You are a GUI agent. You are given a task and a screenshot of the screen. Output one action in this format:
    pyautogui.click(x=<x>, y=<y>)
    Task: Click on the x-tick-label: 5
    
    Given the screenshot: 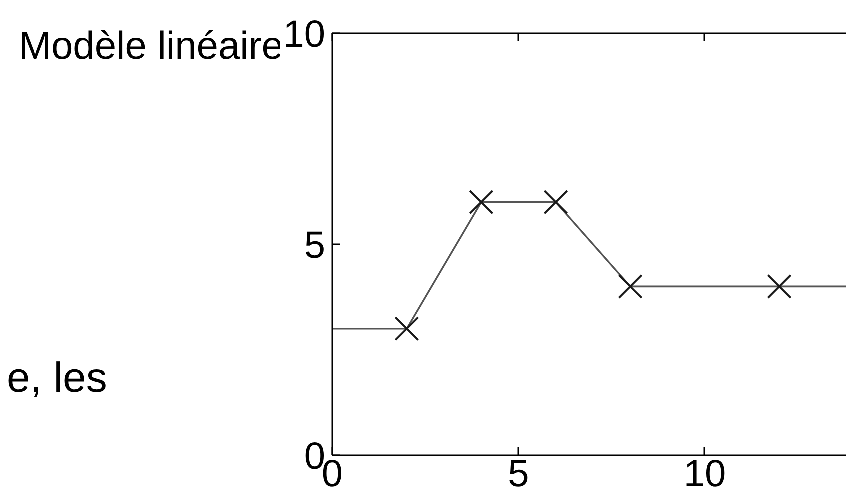 What is the action you would take?
    pyautogui.click(x=519, y=475)
    